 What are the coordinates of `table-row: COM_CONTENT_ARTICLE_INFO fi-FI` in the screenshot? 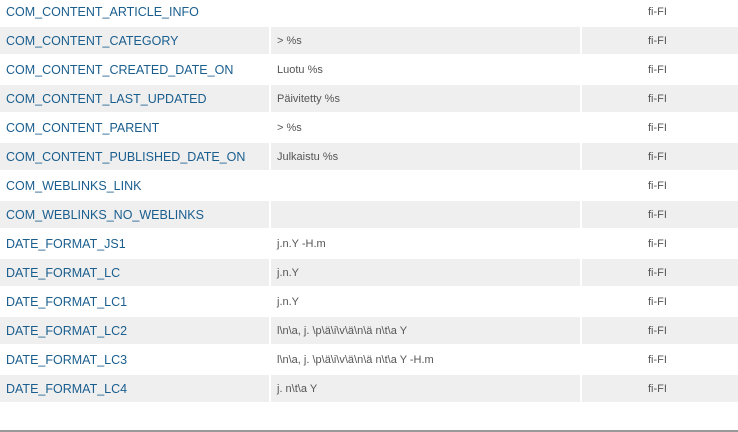 It's located at (369, 12).